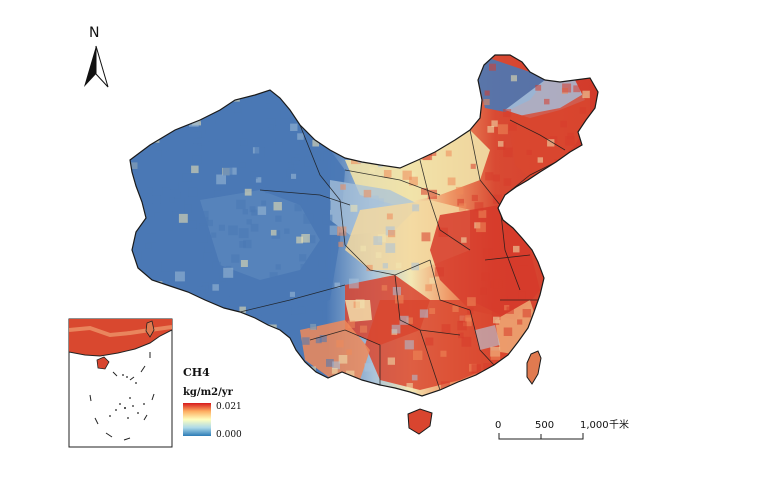 The image size is (765, 495). What do you see at coordinates (150, 329) in the screenshot?
I see `inset-taiwan` at bounding box center [150, 329].